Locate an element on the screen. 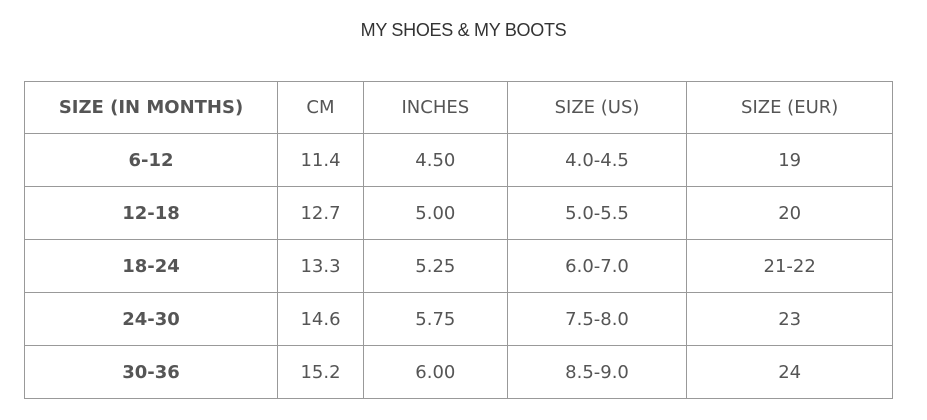  table-row: 24-30 14.6 5.75 7.5-8.0 23 is located at coordinates (458, 319).